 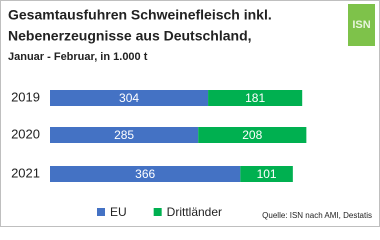 What do you see at coordinates (317, 215) in the screenshot?
I see `source: Quelle: ISN nach AMI, Destatis` at bounding box center [317, 215].